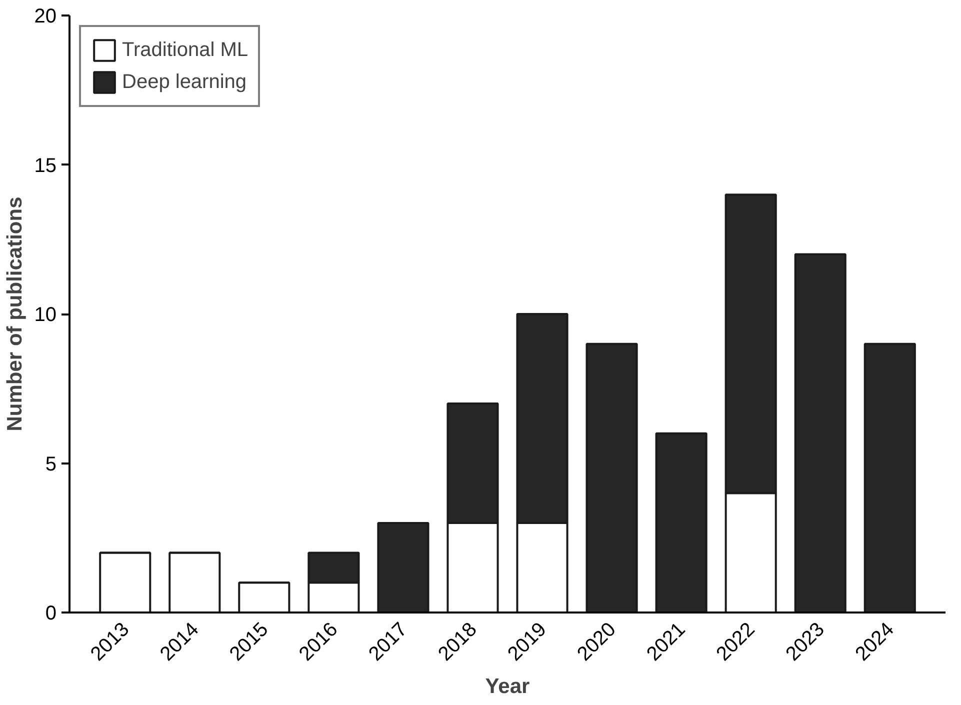 The image size is (961, 705). Describe the element at coordinates (185, 50) in the screenshot. I see `legend-label: Traditional ML` at that location.